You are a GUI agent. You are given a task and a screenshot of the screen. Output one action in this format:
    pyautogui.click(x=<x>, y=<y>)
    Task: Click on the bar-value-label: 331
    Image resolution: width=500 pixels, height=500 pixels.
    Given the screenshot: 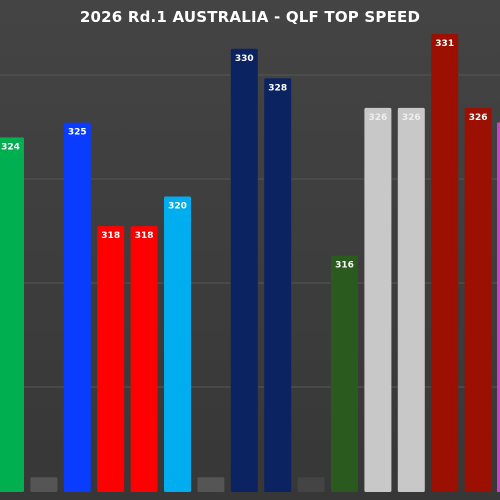 What is the action you would take?
    pyautogui.click(x=444, y=44)
    